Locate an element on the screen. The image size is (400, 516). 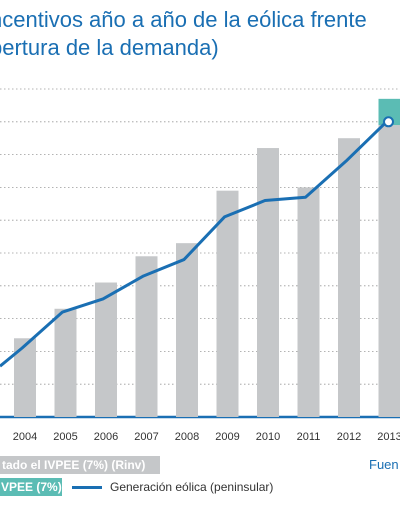
legend-line-label: Generación eólica (peninsular) is located at coordinates (192, 487).